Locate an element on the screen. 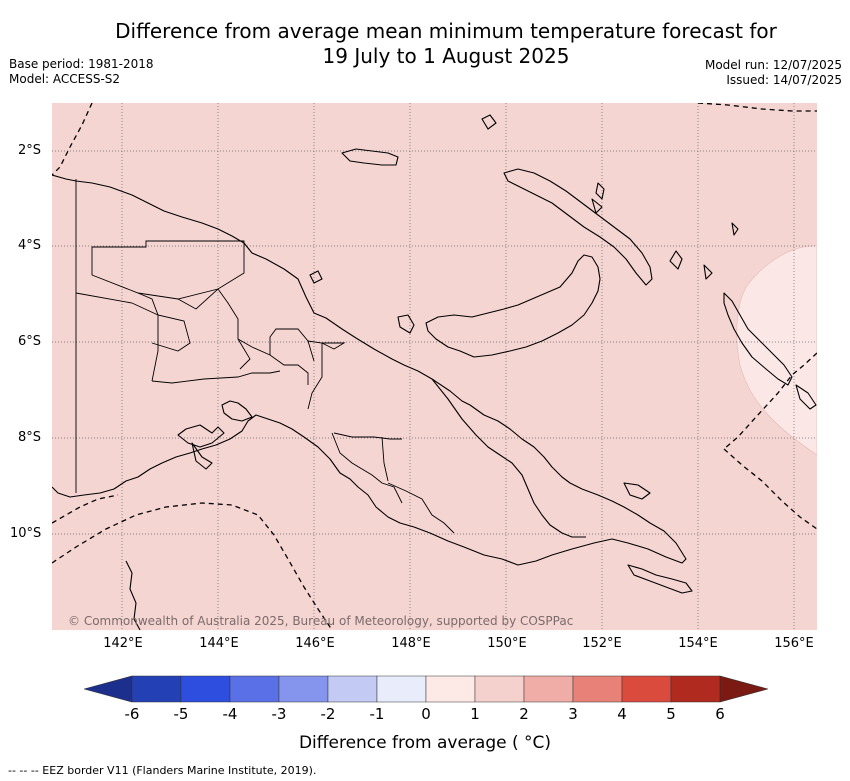 This screenshot has height=781, width=850. colorbar is located at coordinates (426, 689).